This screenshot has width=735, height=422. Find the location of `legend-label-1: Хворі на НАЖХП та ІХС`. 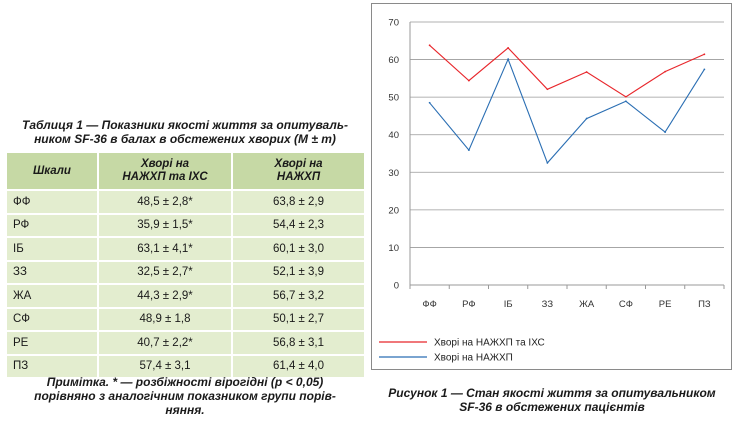

legend-label-1: Хворі на НАЖХП та ІХС is located at coordinates (489, 343).